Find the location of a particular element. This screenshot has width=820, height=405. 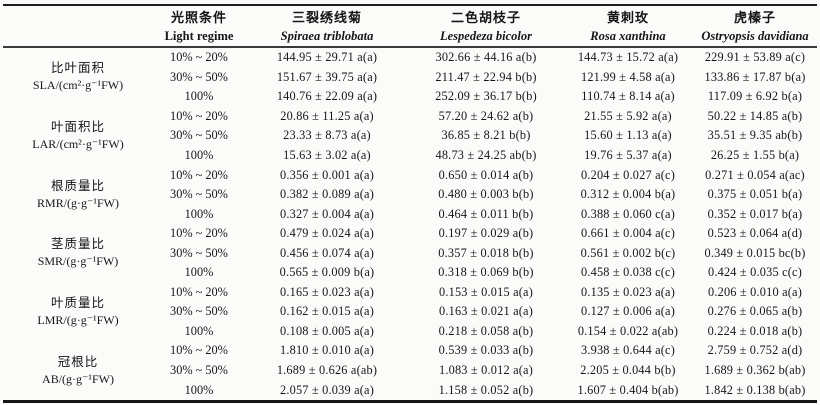

species-name-latin: Rosa xanthina is located at coordinates (628, 35).